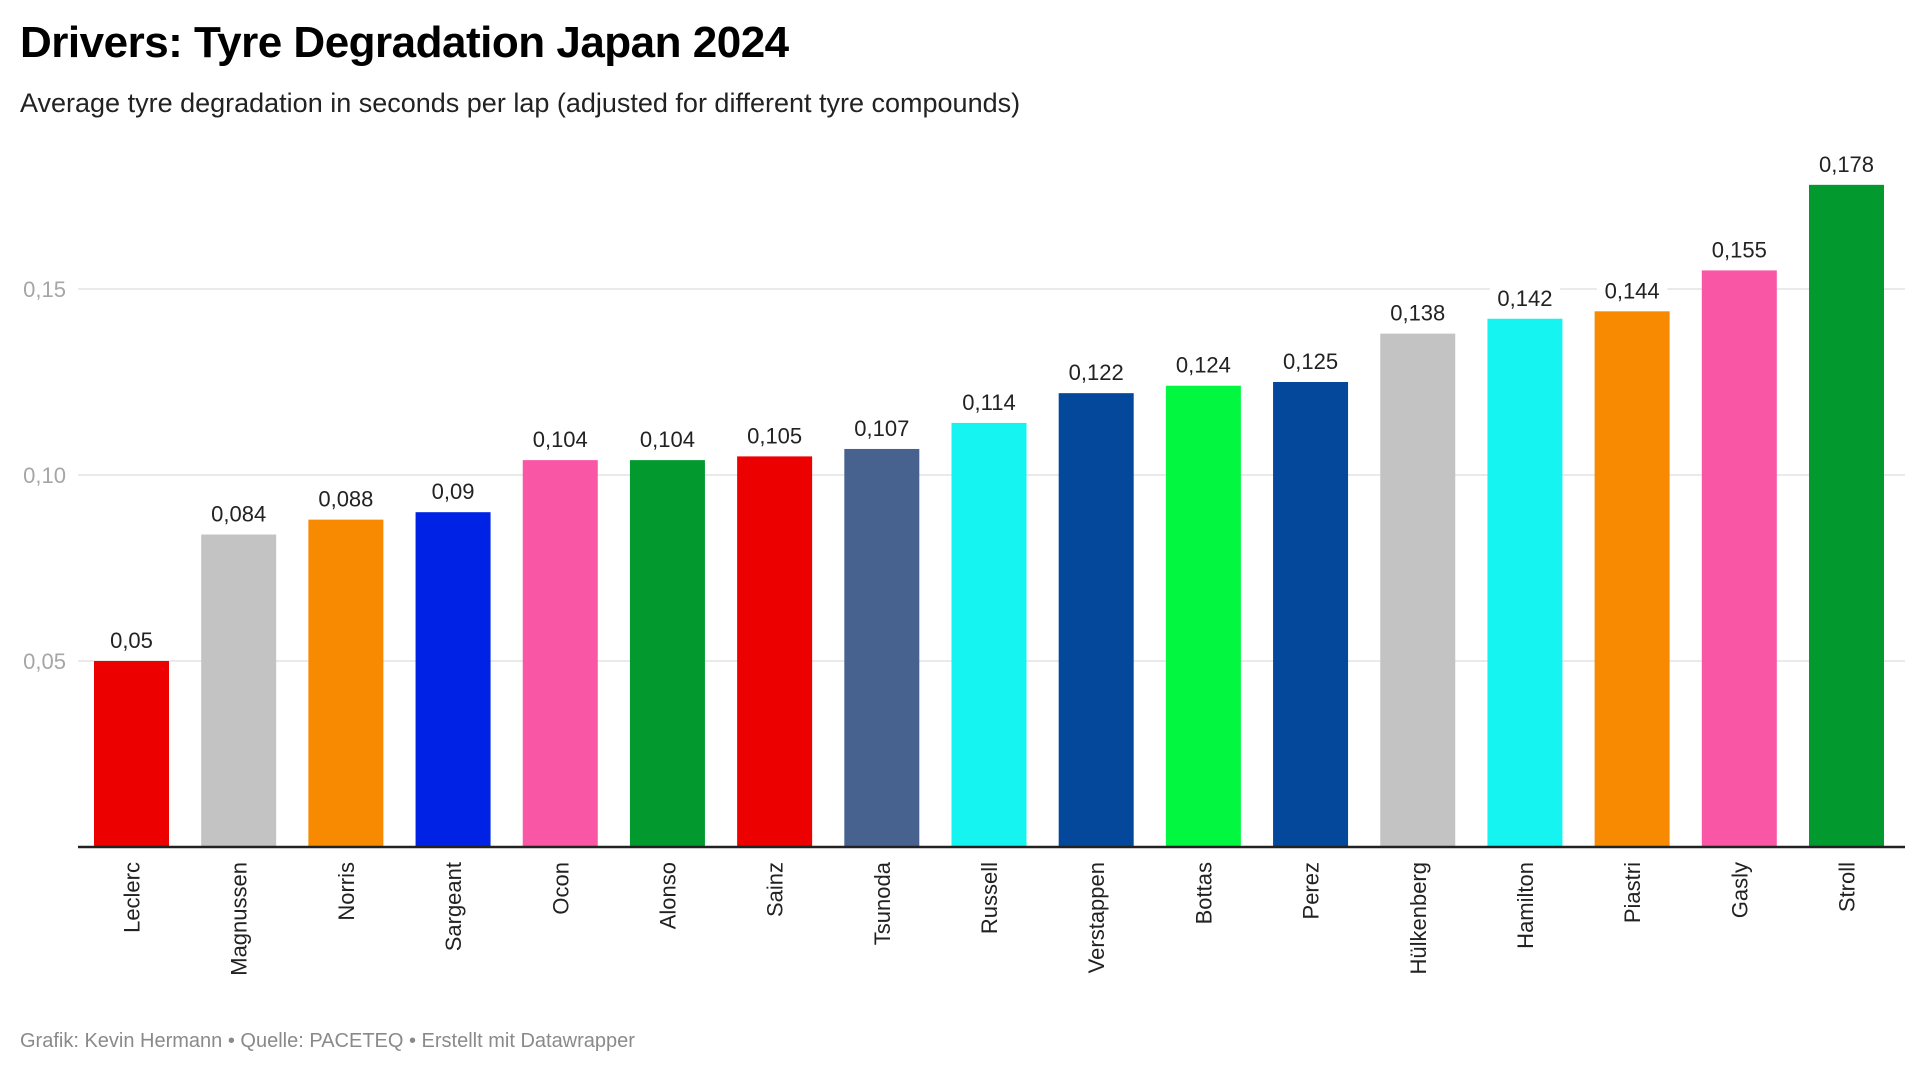 The image size is (1920, 1072). I want to click on x-tick-label: Hamilton, so click(1525, 905).